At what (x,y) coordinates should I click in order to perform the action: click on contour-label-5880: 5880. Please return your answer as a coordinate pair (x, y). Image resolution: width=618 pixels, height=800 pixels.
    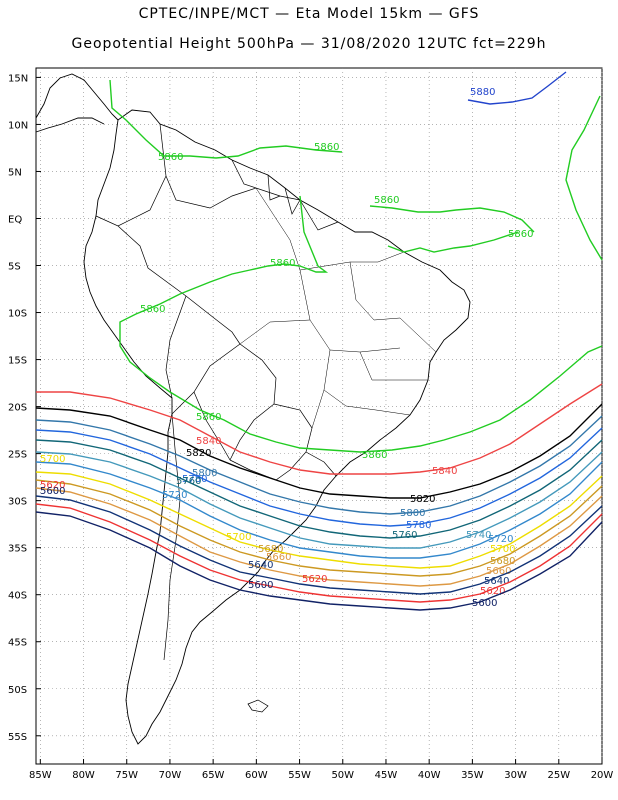
    Looking at the image, I should click on (482, 92).